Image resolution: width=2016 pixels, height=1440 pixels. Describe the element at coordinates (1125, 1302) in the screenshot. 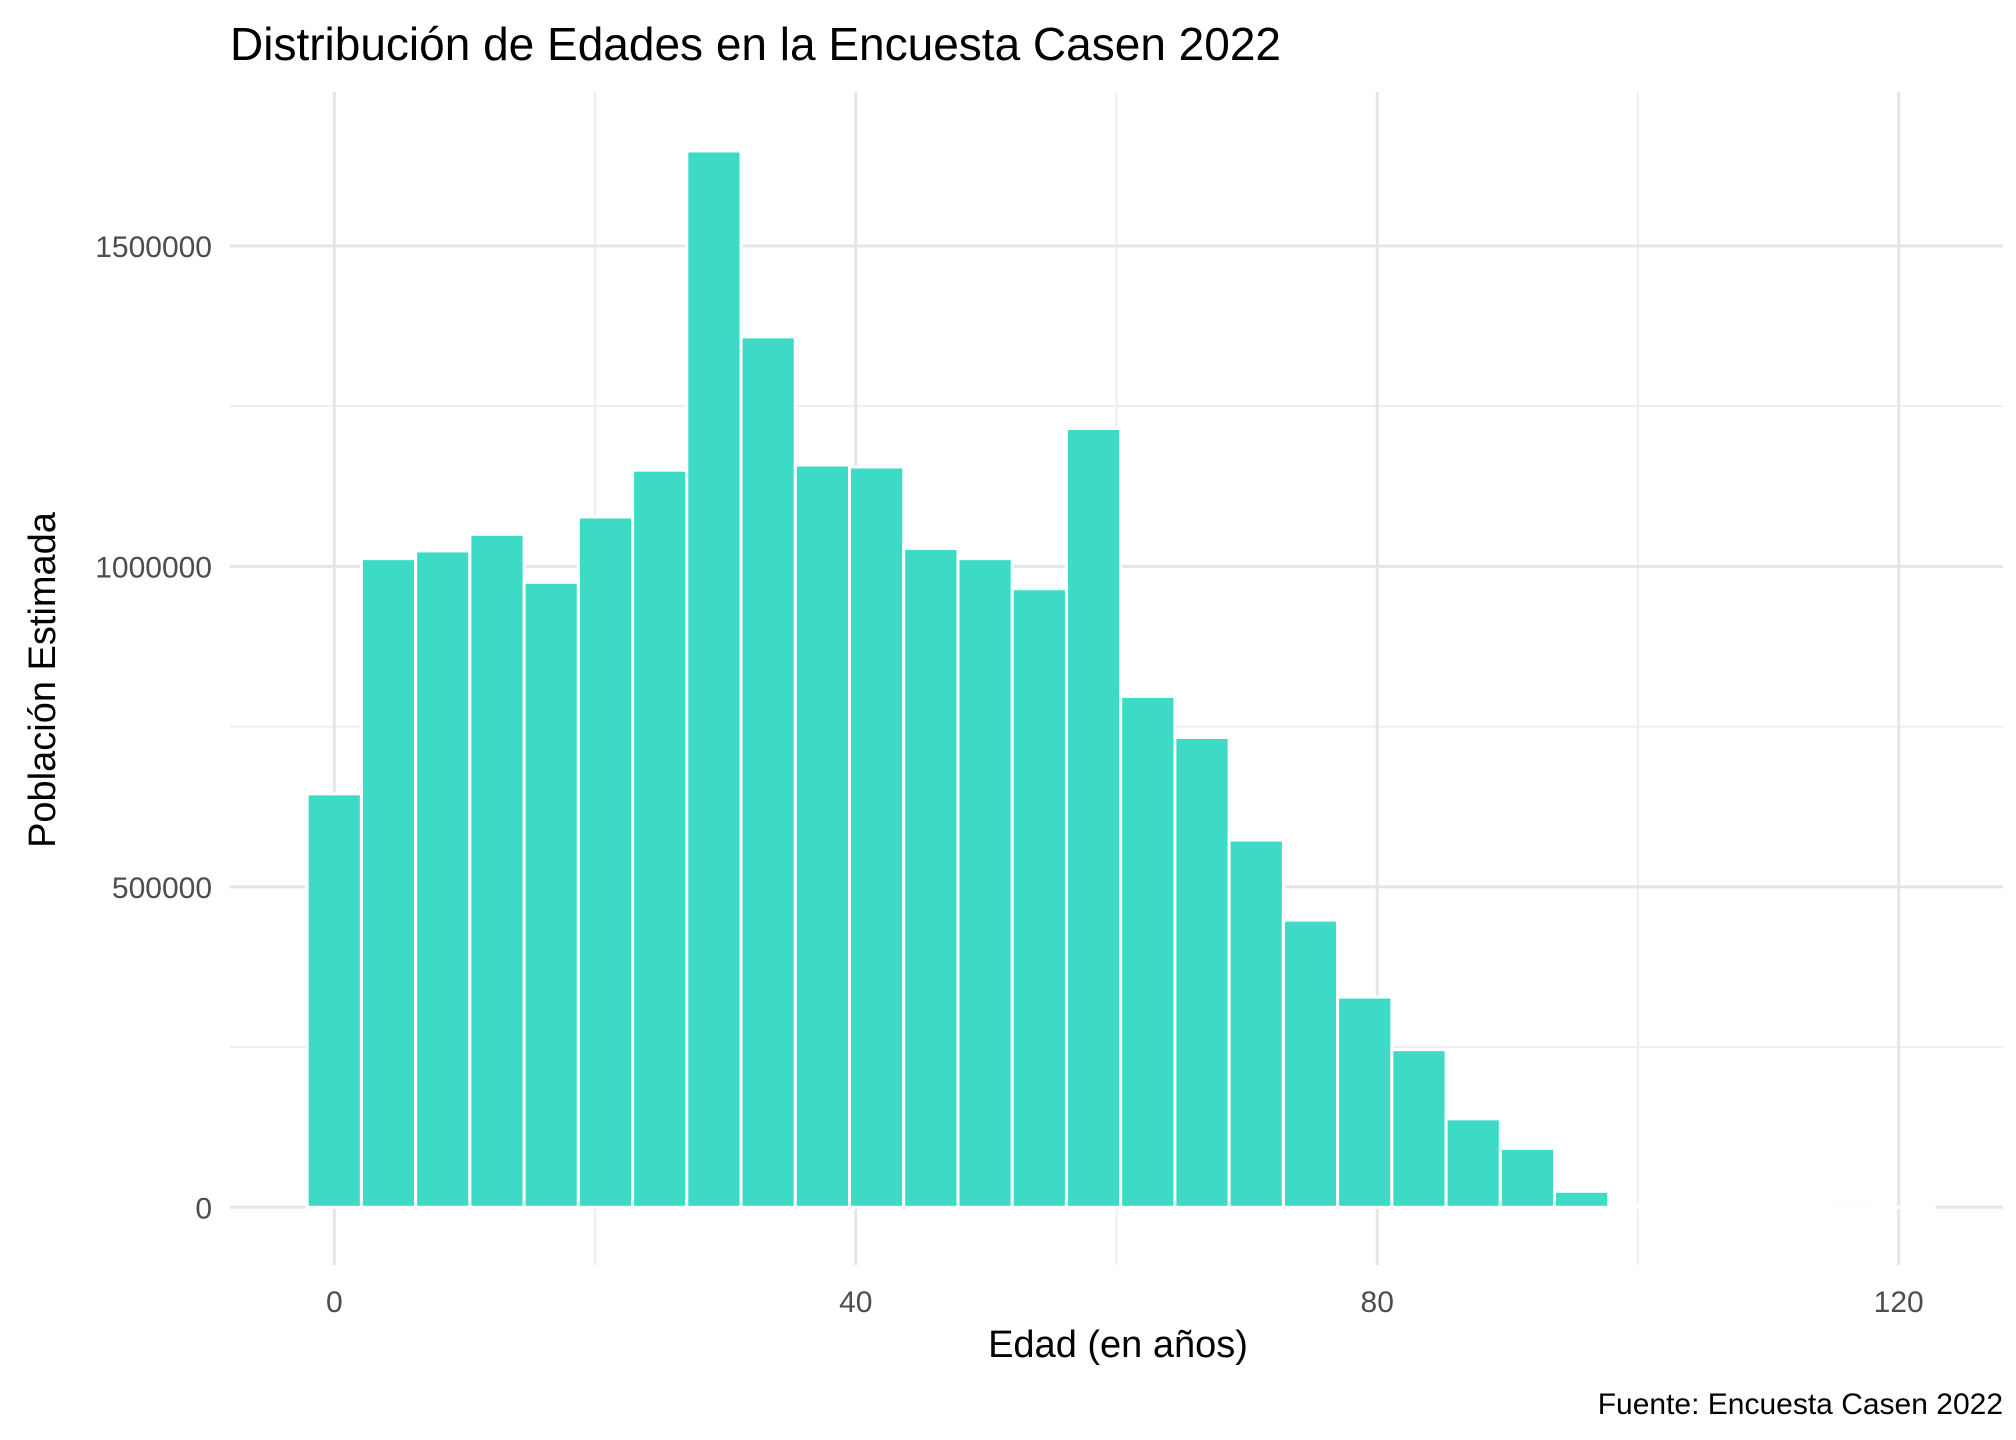

I see `x-tick-labels: 0 40 80 120` at that location.